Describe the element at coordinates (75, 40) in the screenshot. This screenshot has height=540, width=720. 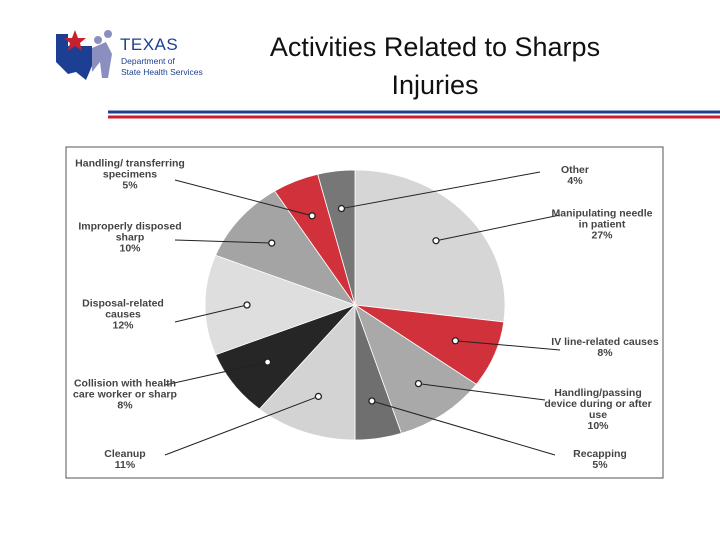
I see `logo-star` at that location.